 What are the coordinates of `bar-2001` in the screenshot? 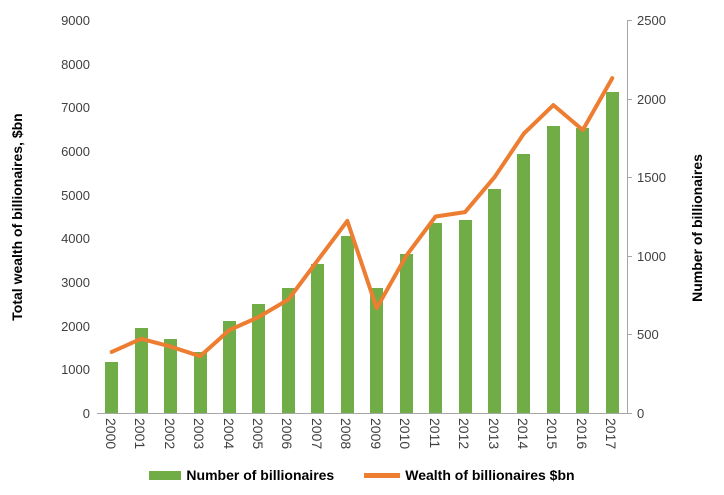 It's located at (141, 370).